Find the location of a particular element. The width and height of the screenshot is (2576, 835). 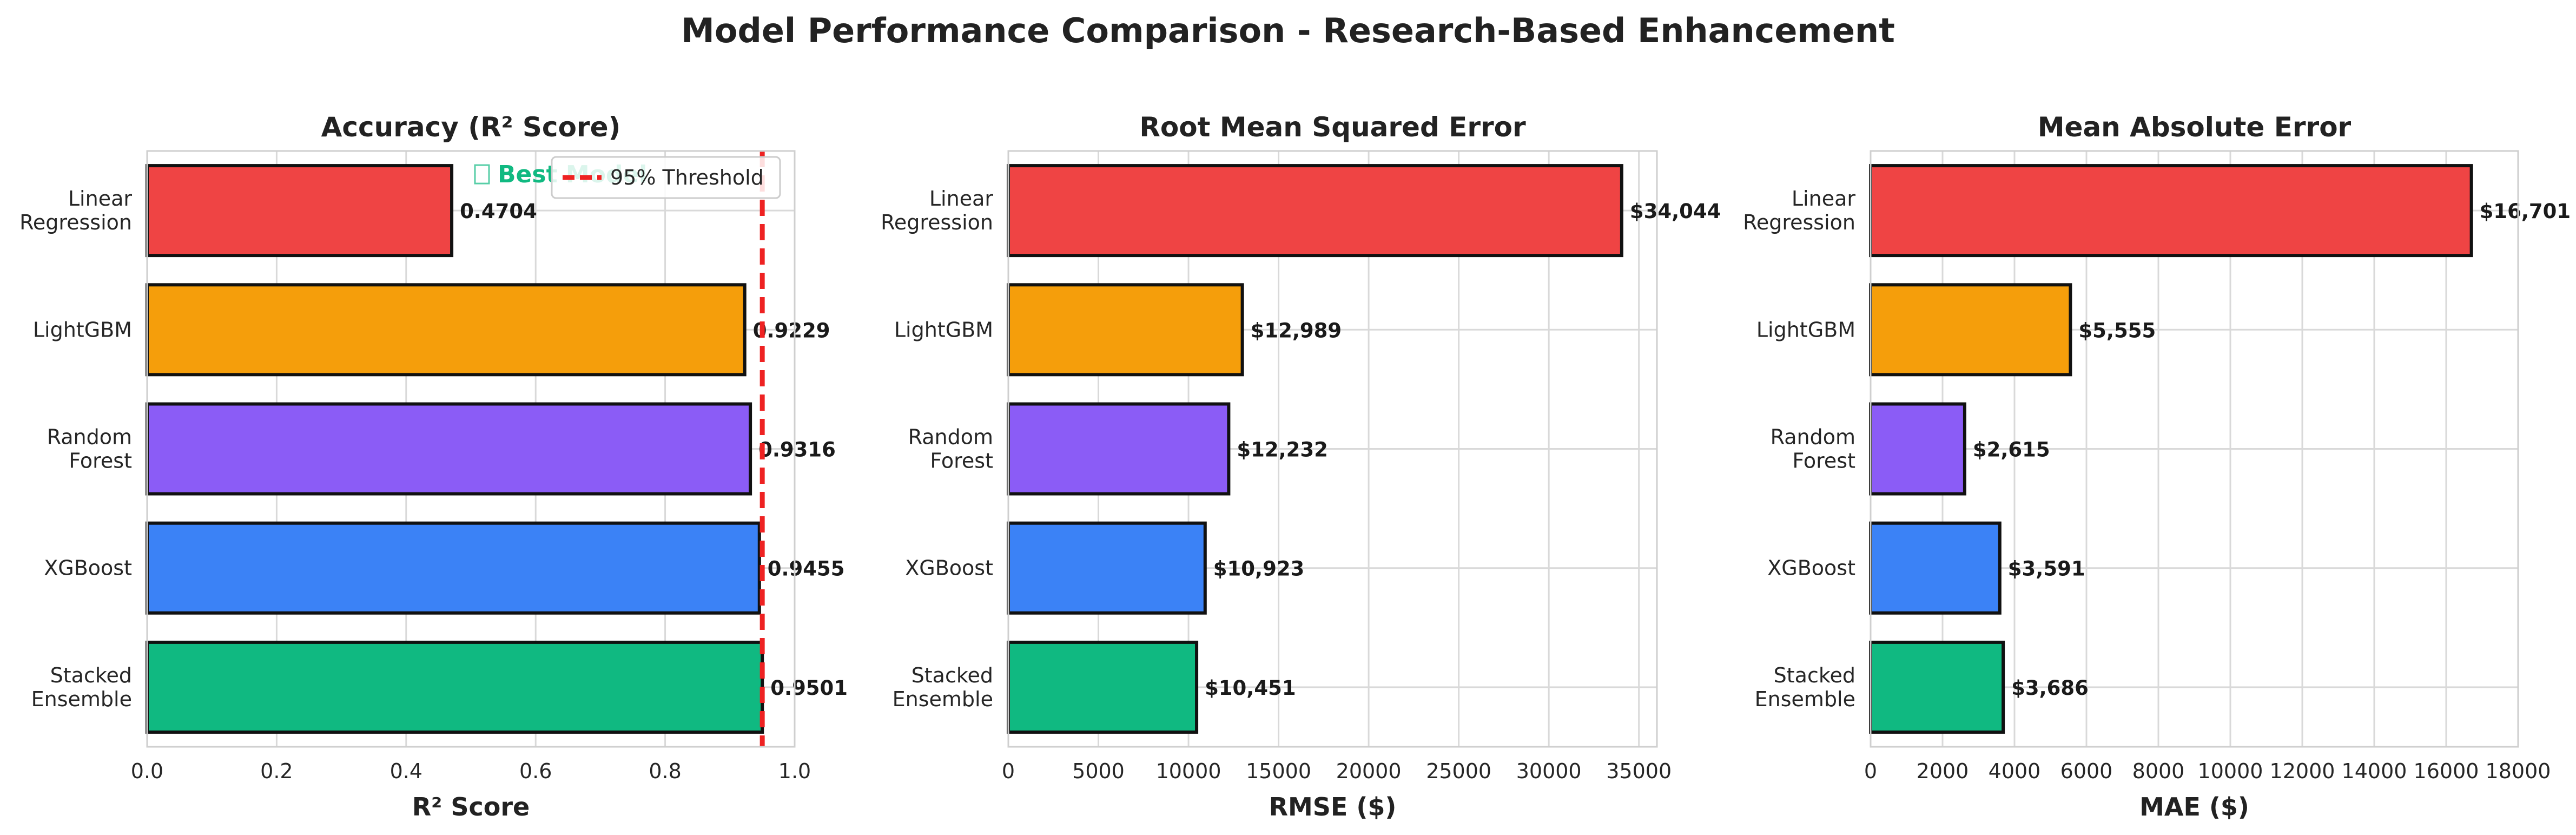

chart2-xtick-label-3: 15000 is located at coordinates (1278, 771).